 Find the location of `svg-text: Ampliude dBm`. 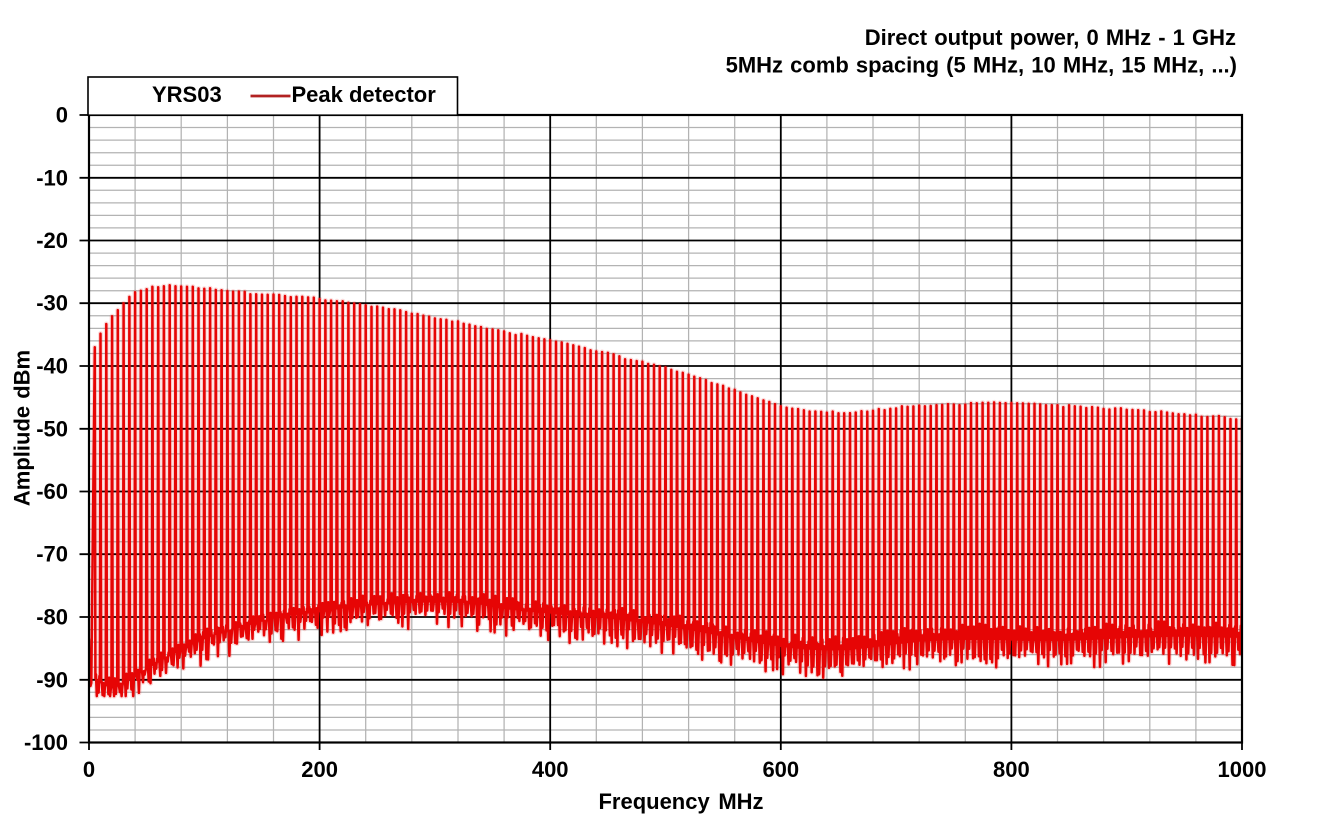

svg-text: Ampliude dBm is located at coordinates (22, 428).